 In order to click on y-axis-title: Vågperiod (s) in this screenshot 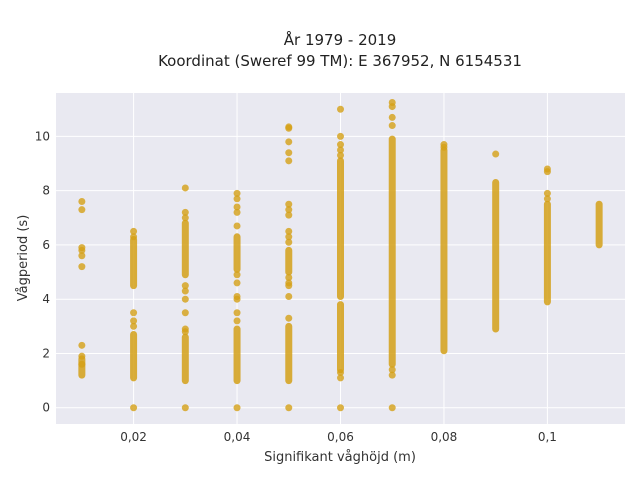, I will do `click(23, 258)`.